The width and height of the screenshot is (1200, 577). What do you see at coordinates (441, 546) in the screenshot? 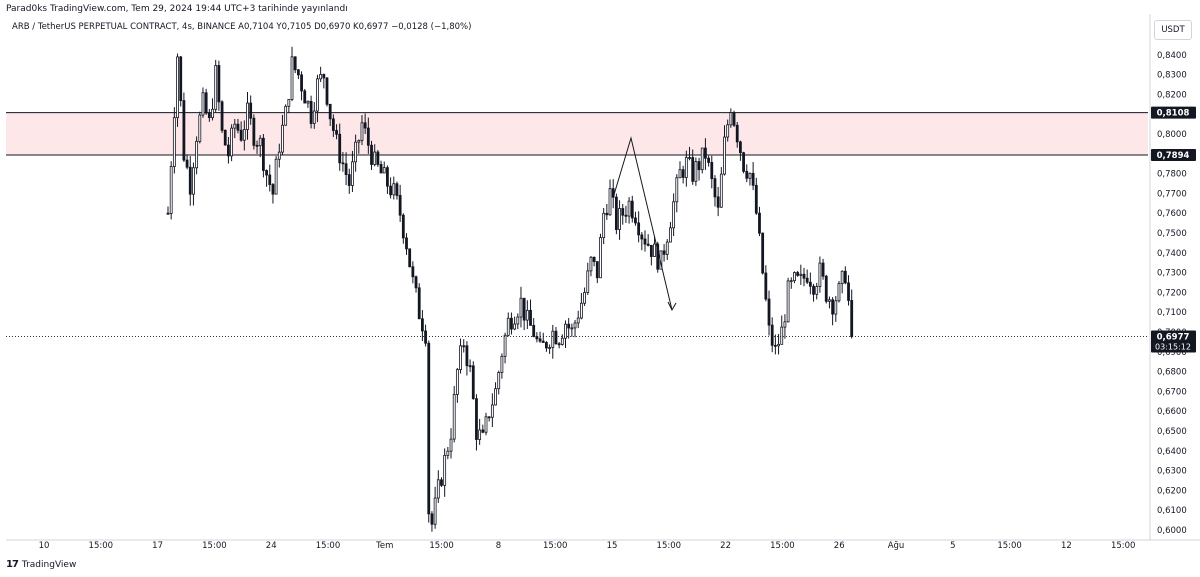
I see `x-tick-label: 15:00` at bounding box center [441, 546].